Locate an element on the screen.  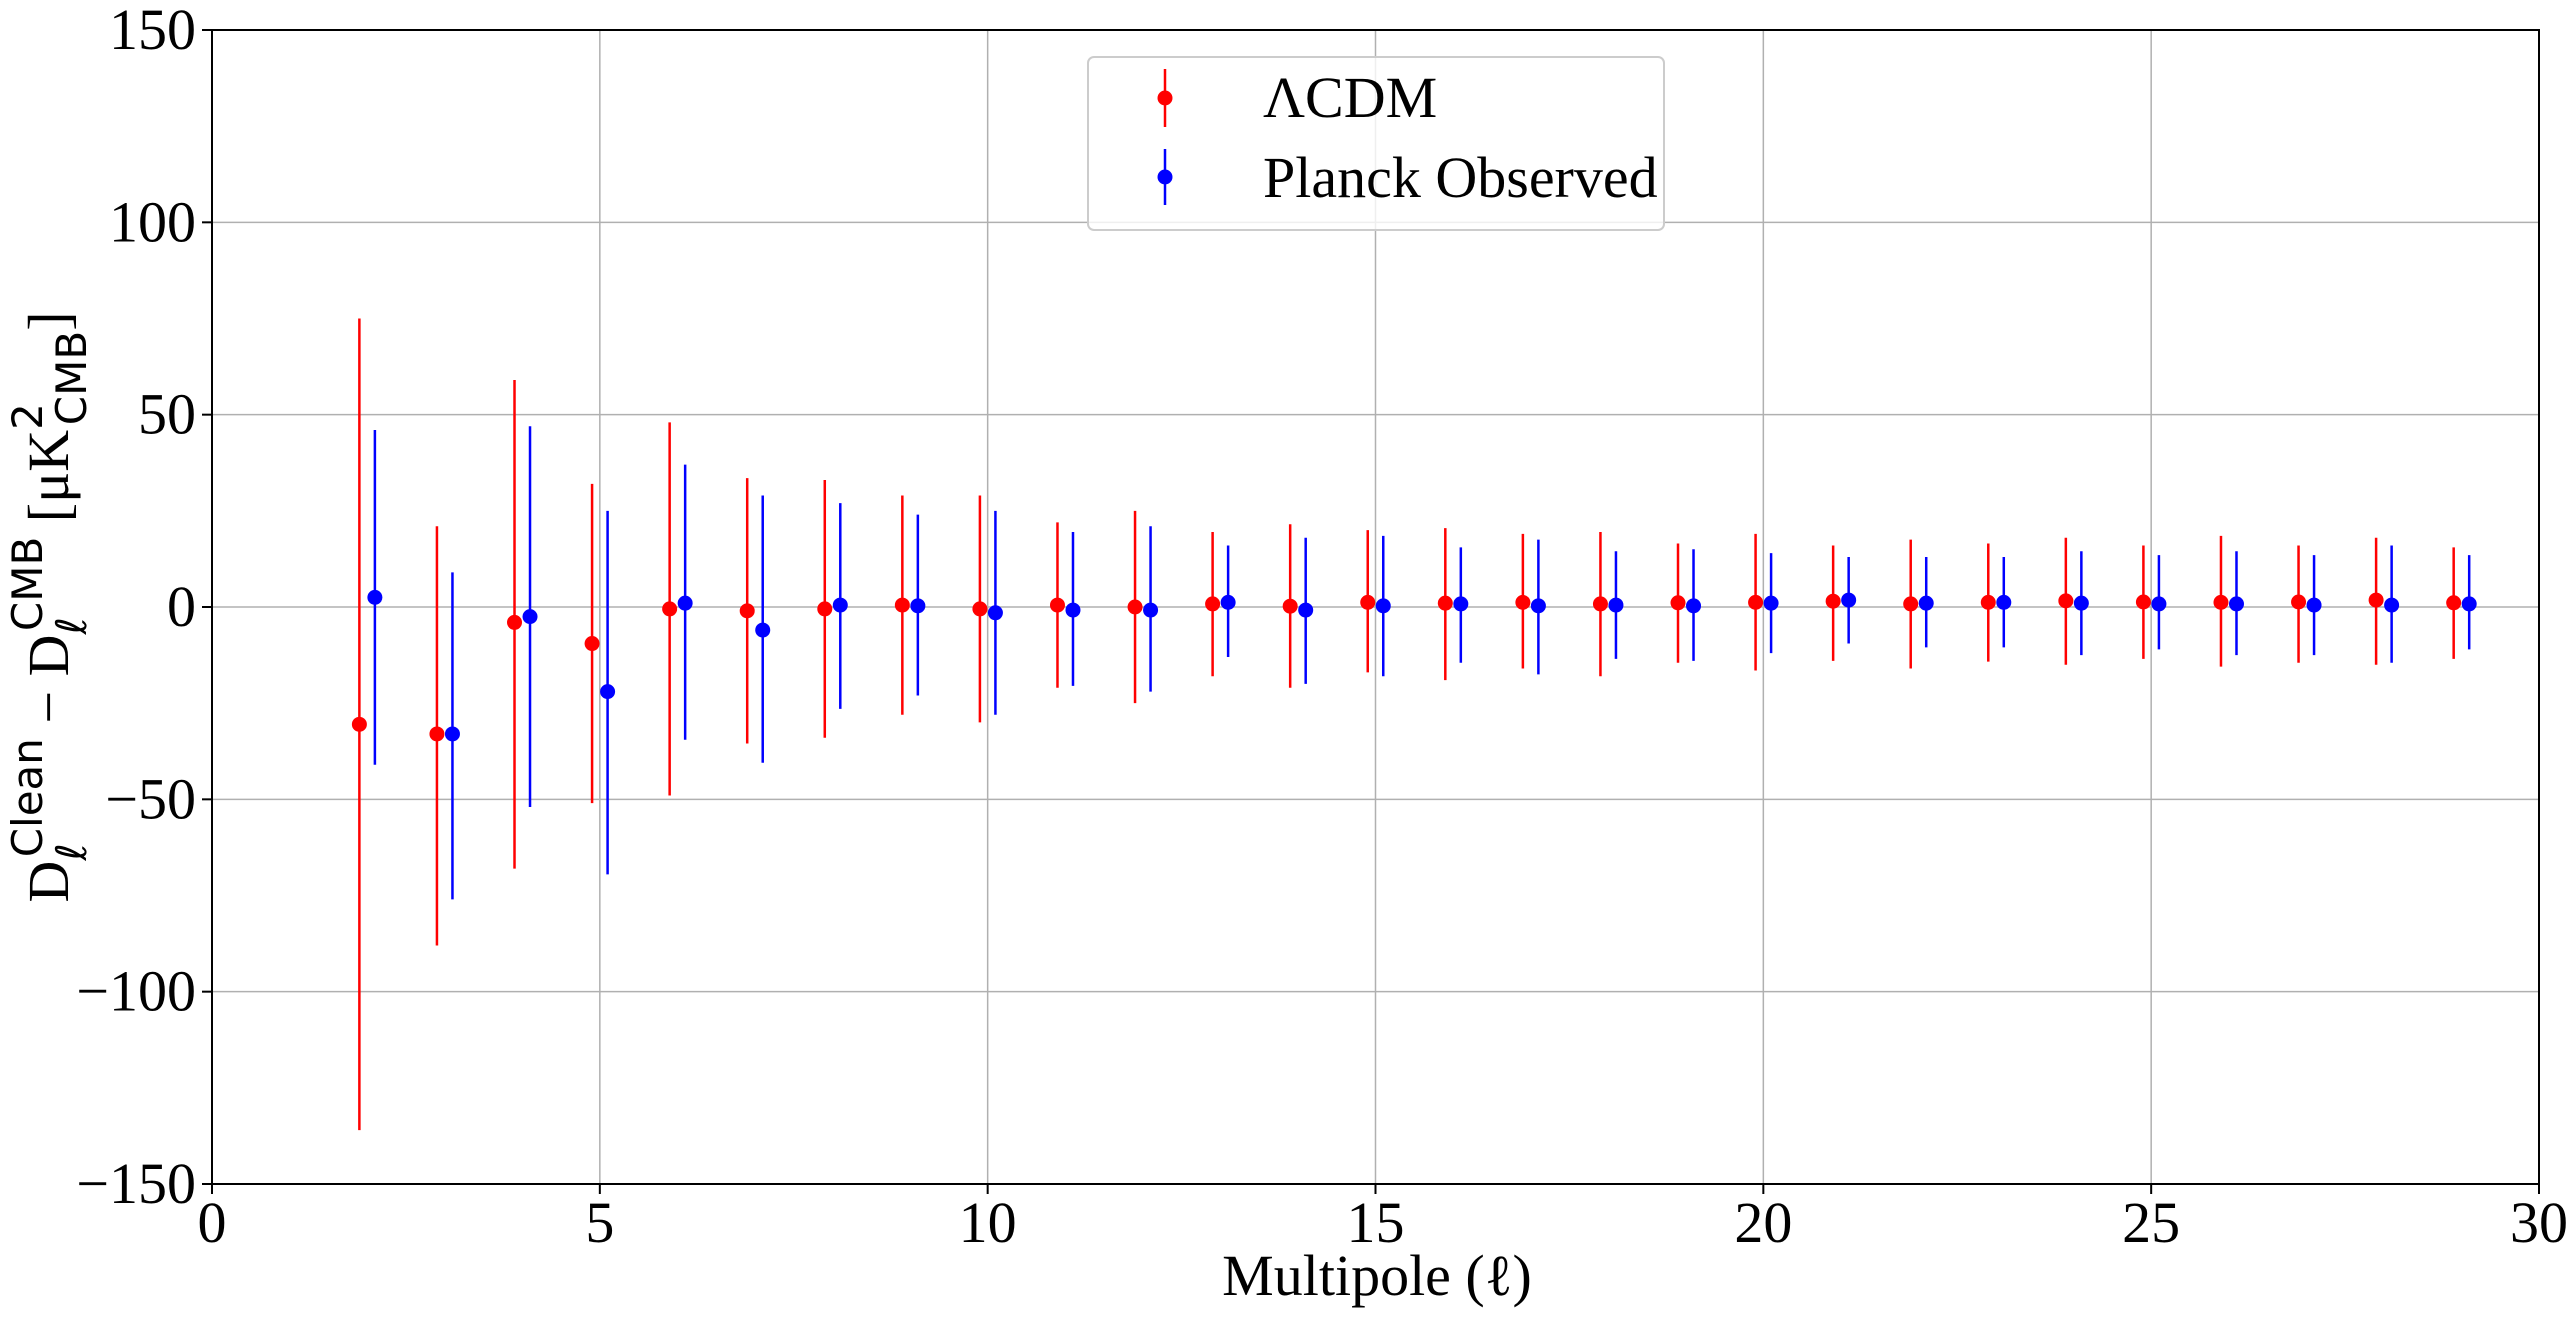
legend: ΛCDM Planck Observed is located at coordinates (1376, 143).